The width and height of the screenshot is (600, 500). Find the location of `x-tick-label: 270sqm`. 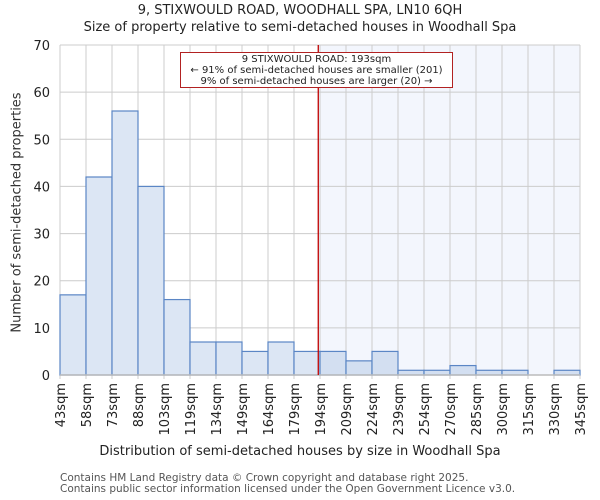

x-tick-label: 270sqm is located at coordinates (451, 409).